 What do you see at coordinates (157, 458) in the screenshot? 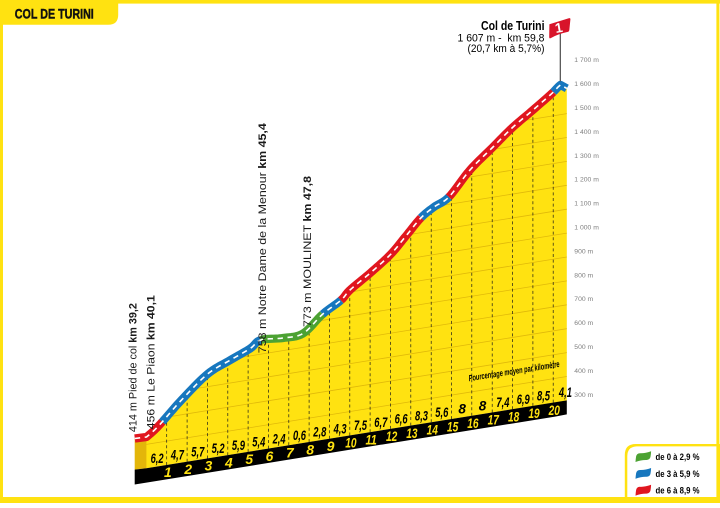
I see `svg-text: 6,2` at bounding box center [157, 458].